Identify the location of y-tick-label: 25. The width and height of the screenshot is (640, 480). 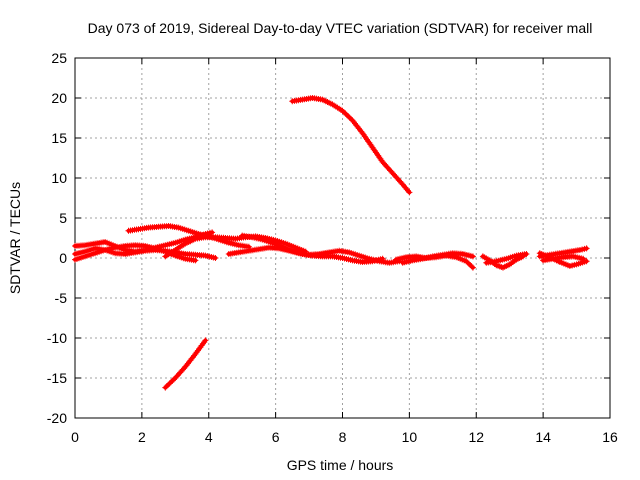
(59, 58).